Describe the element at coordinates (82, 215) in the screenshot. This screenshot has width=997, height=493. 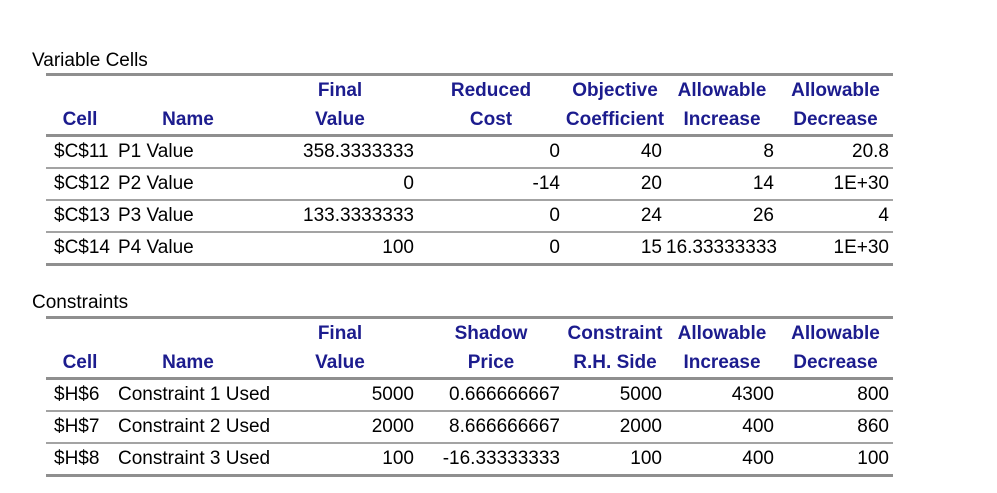
I see `cell-ref: $C$13` at that location.